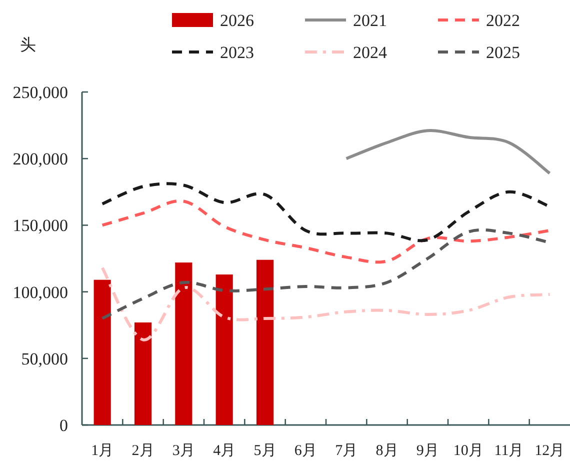 The width and height of the screenshot is (570, 463). I want to click on x-tick-label: 8月, so click(387, 451).